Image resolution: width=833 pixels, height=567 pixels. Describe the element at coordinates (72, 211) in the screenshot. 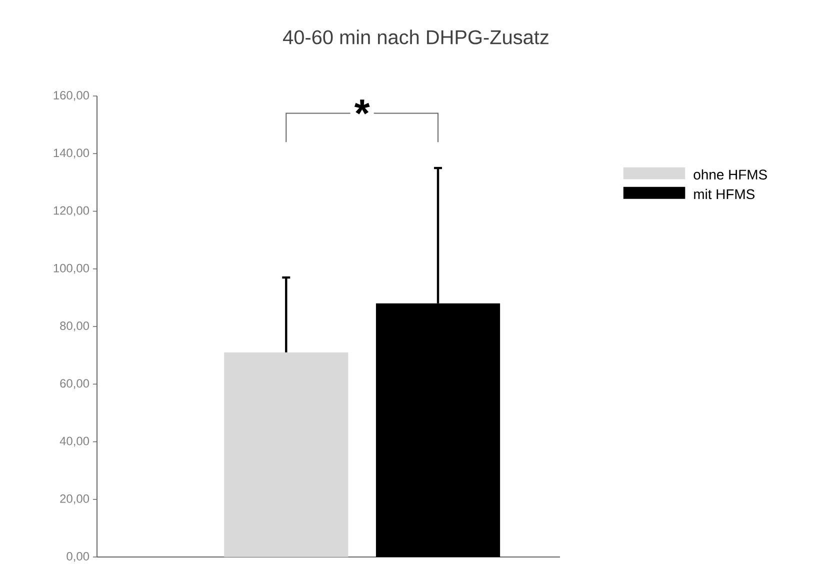

I see `y-tick-label: 120,00` at that location.